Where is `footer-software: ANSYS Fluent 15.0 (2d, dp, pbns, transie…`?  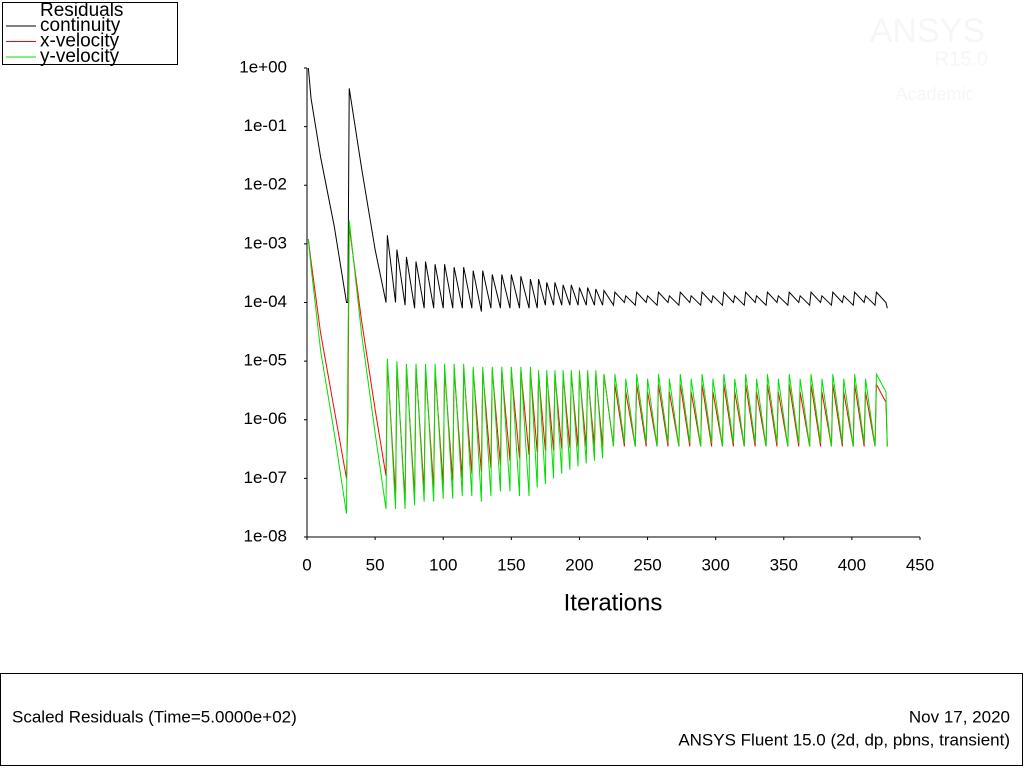 footer-software: ANSYS Fluent 15.0 (2d, dp, pbns, transie… is located at coordinates (844, 739).